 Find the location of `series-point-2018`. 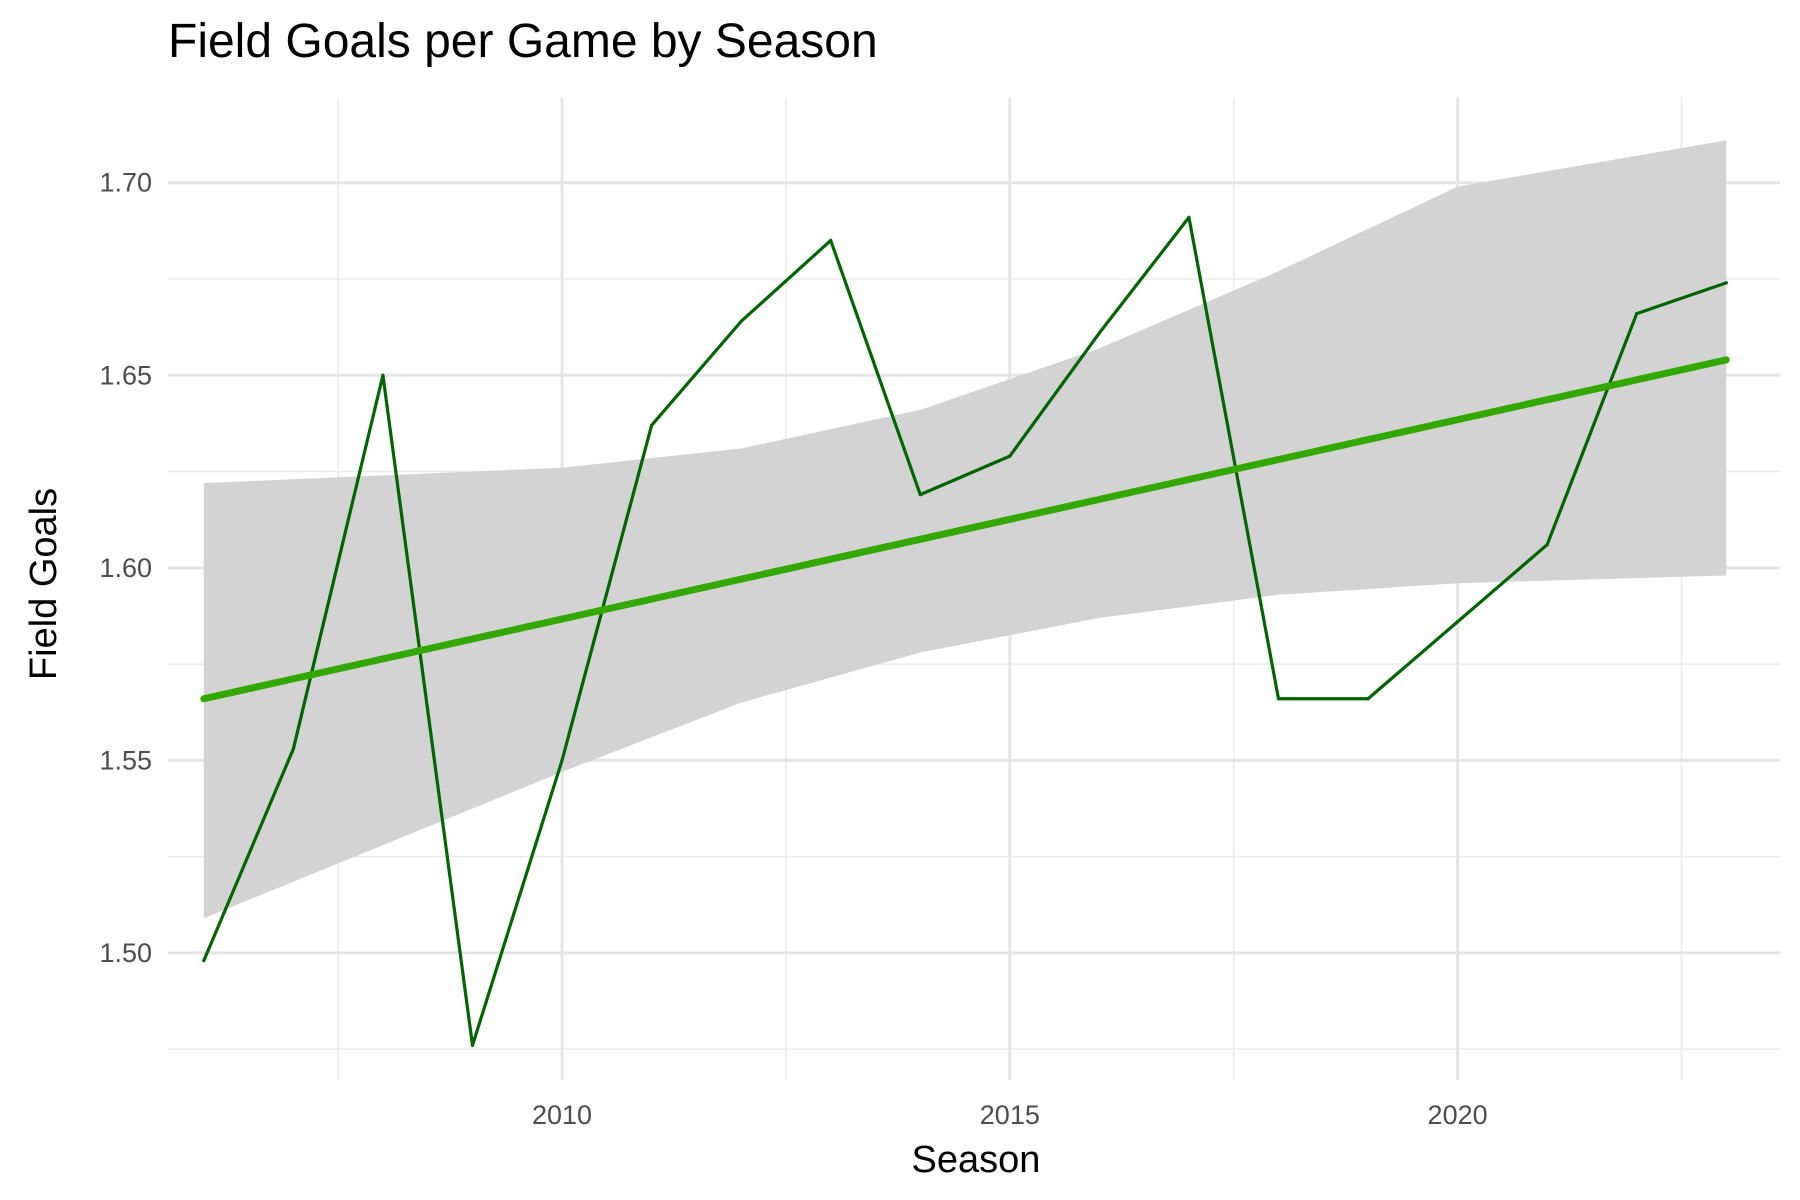

series-point-2018 is located at coordinates (1278, 699).